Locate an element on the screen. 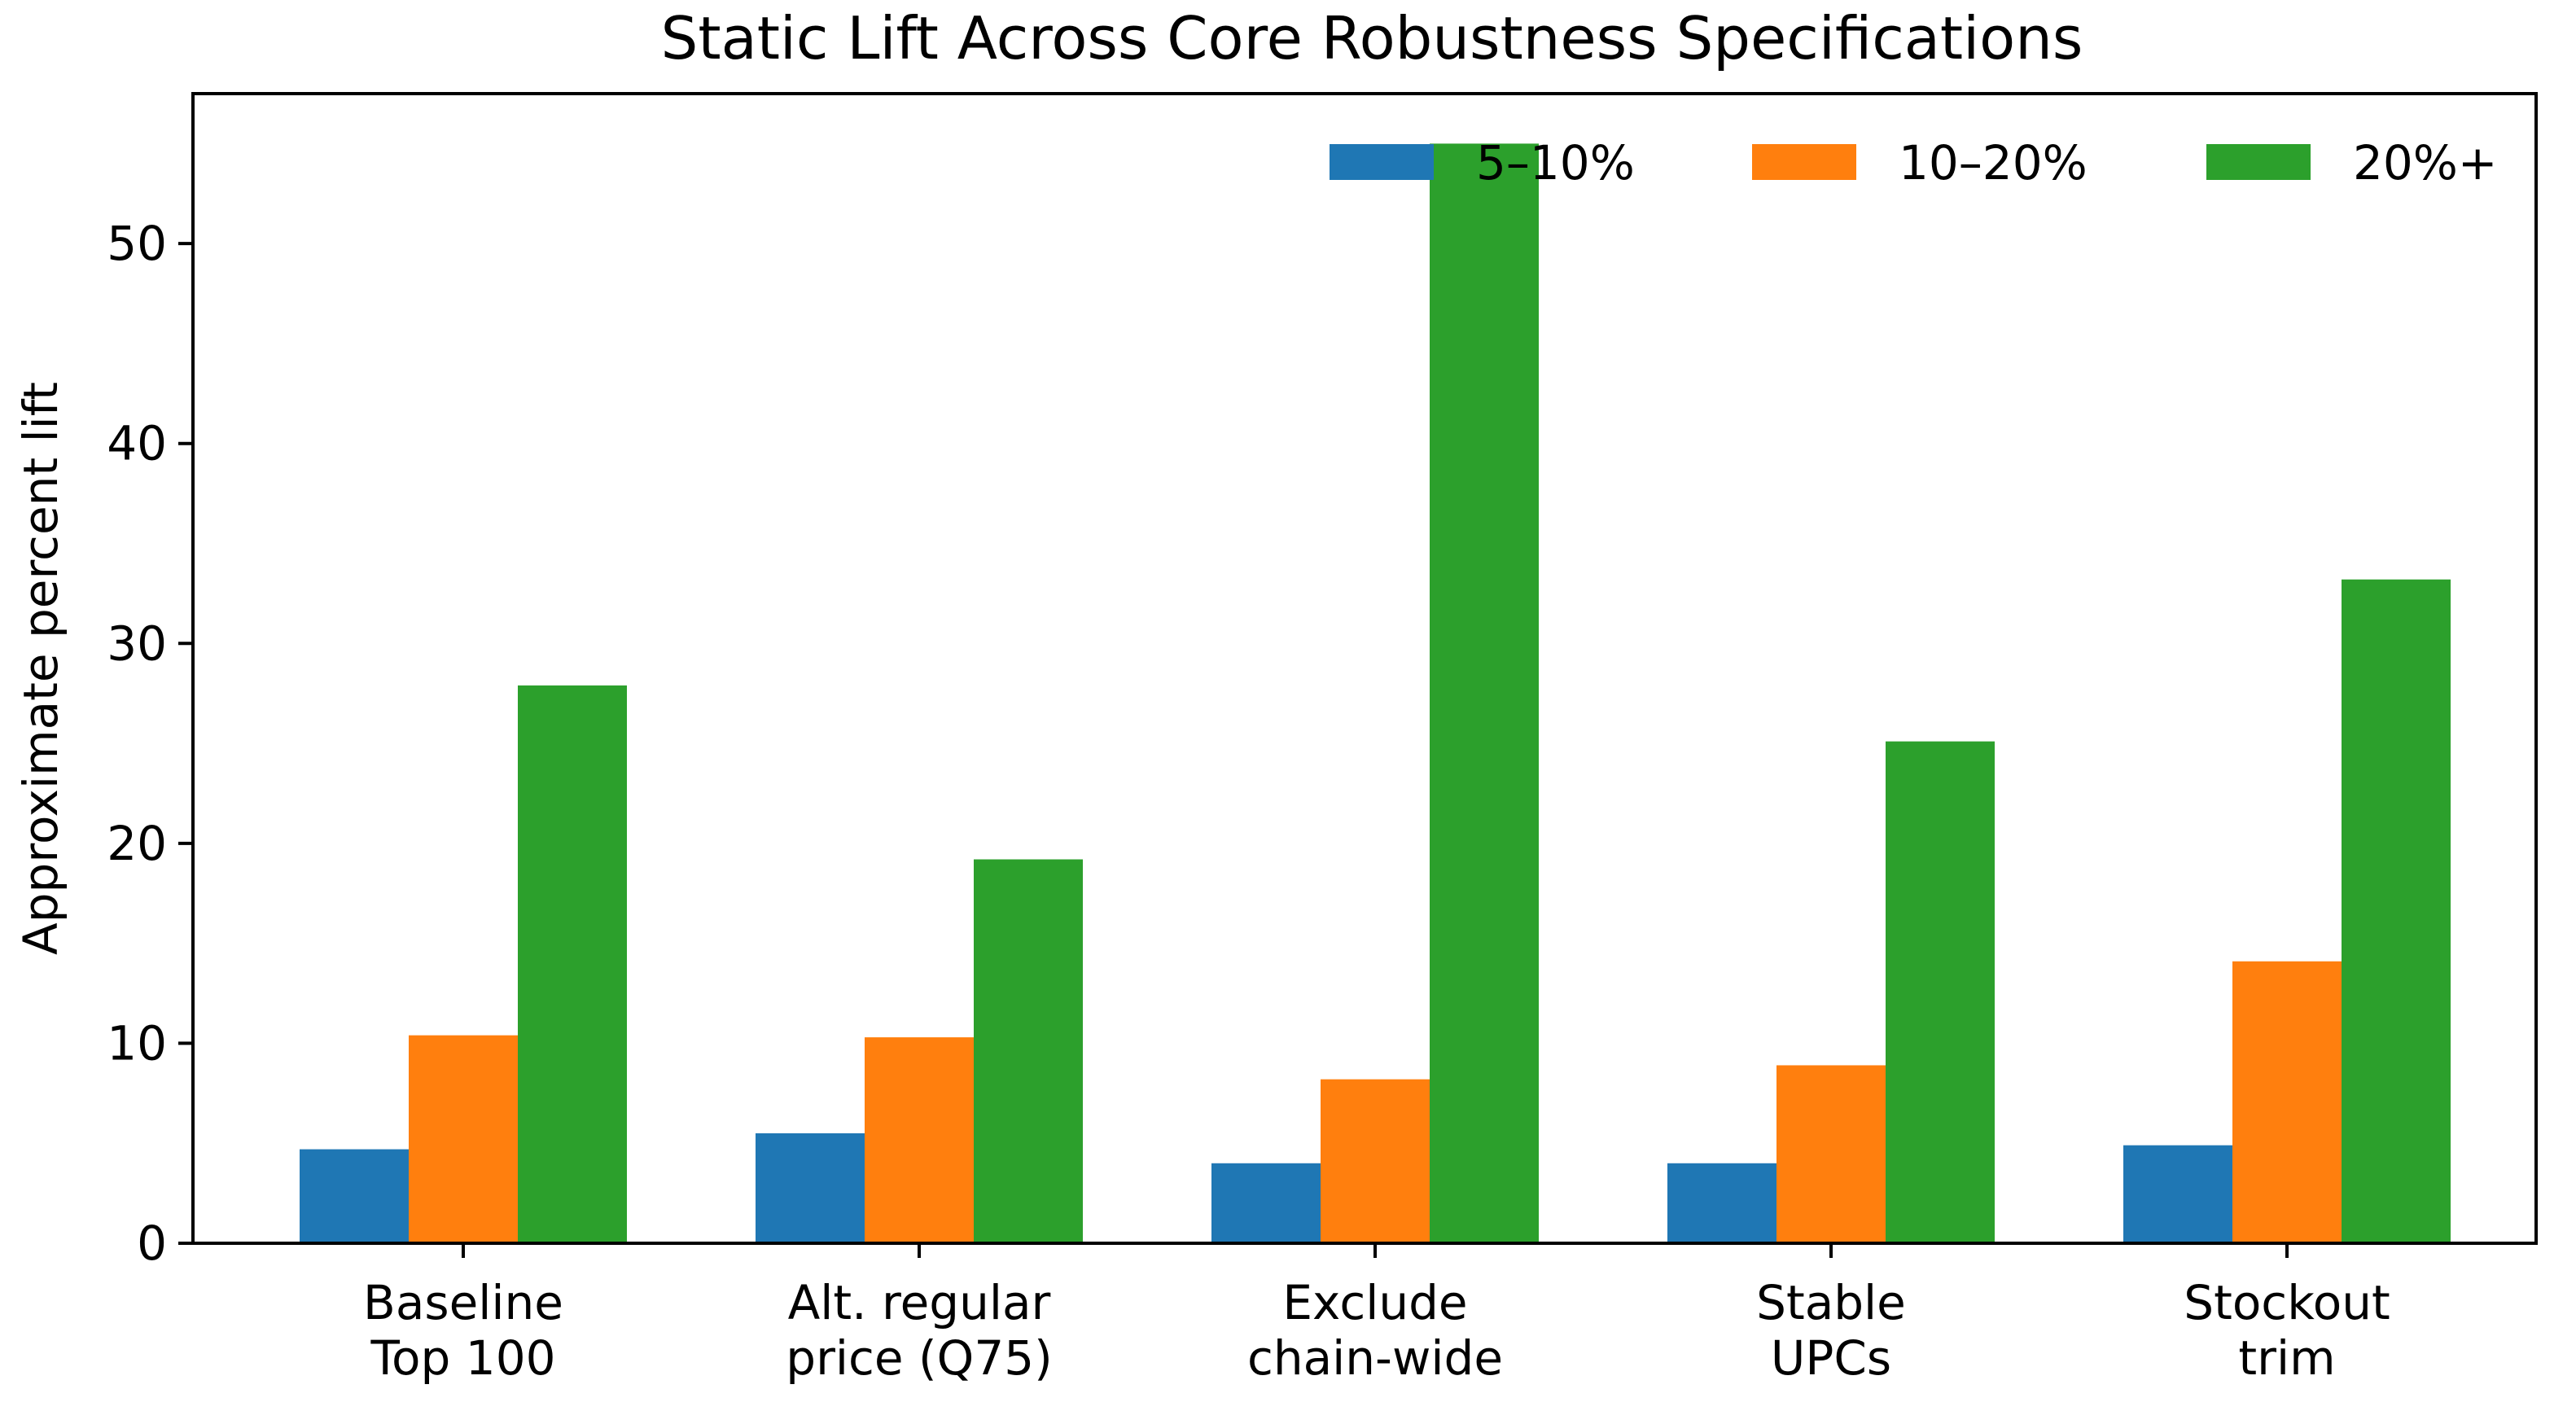 This screenshot has height=1402, width=2576. y-tick-label: 20 is located at coordinates (137, 843).